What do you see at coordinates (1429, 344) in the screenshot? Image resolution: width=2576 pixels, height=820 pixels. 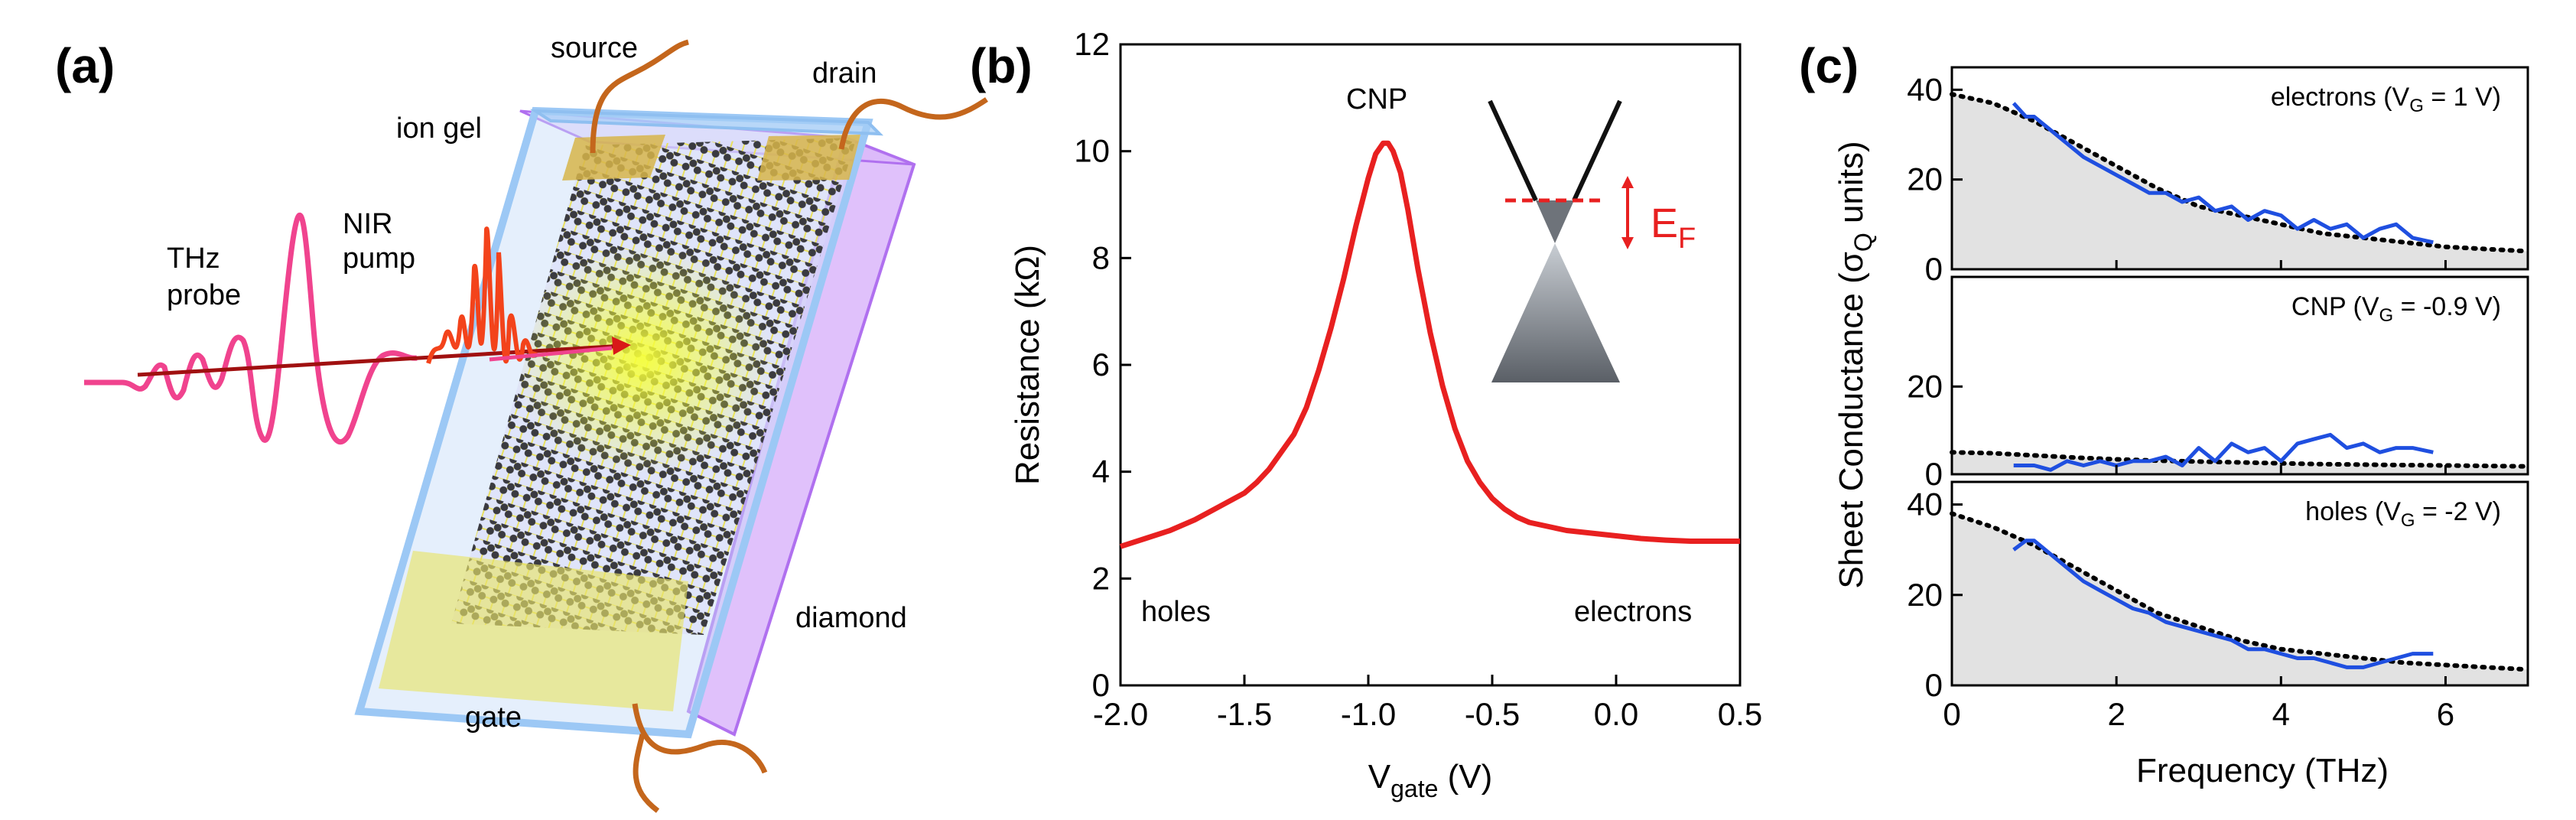 I see `resistance-curve` at bounding box center [1429, 344].